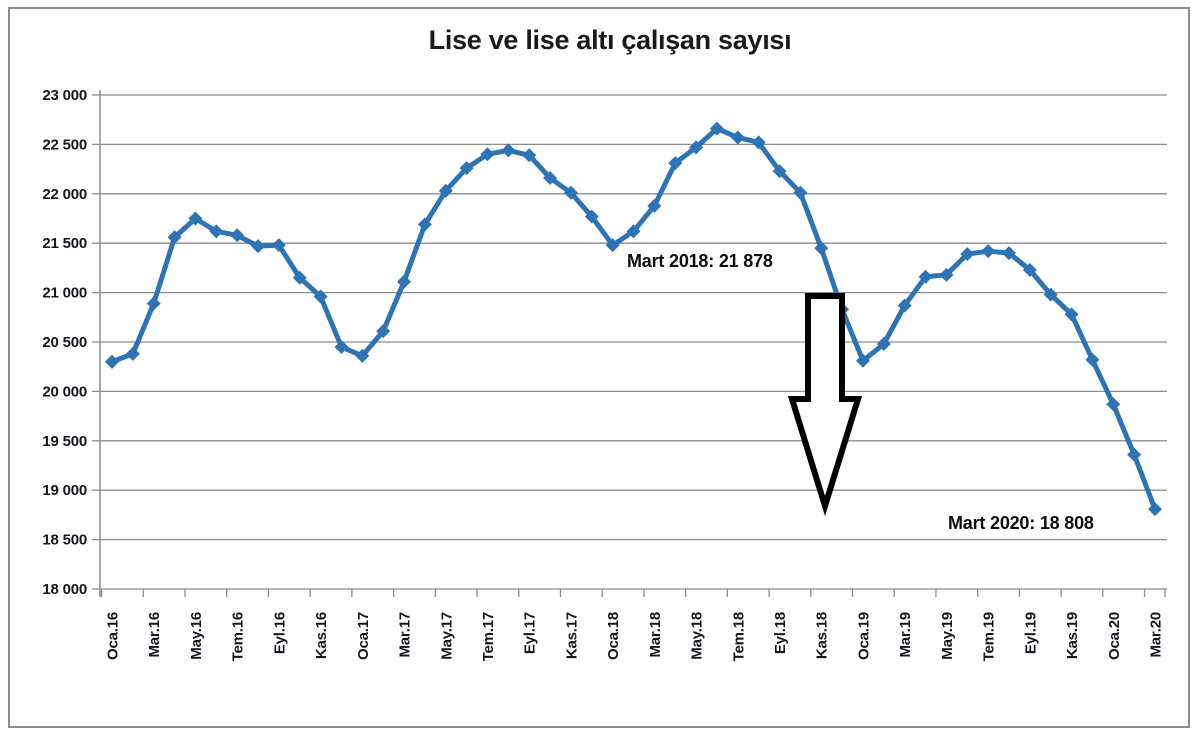 This screenshot has height=735, width=1200. I want to click on annotation-mart-2018: Mart 2018: 21 878, so click(700, 261).